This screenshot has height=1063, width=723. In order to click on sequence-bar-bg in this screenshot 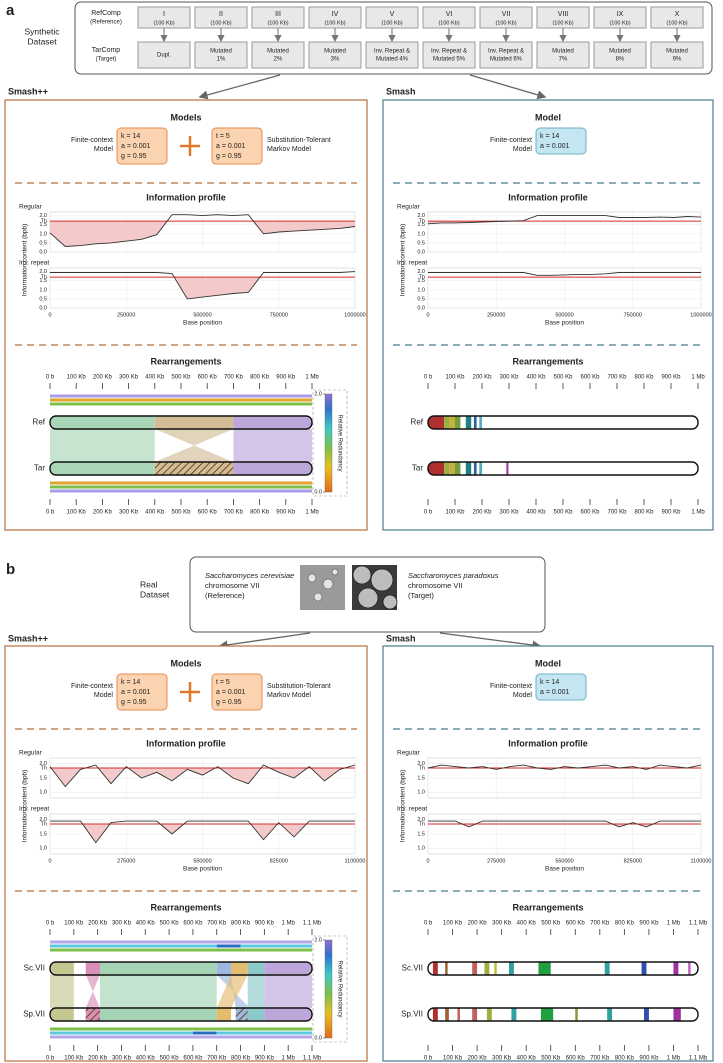, I will do `click(563, 468)`.